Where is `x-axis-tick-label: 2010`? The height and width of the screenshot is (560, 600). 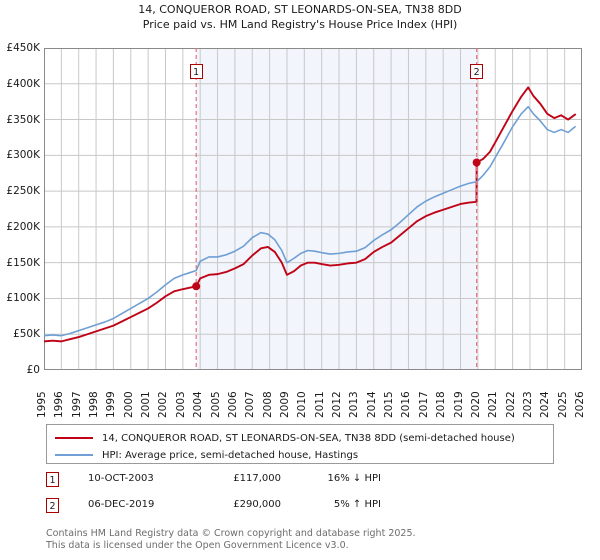 x-axis-tick-label: 2010 is located at coordinates (302, 404).